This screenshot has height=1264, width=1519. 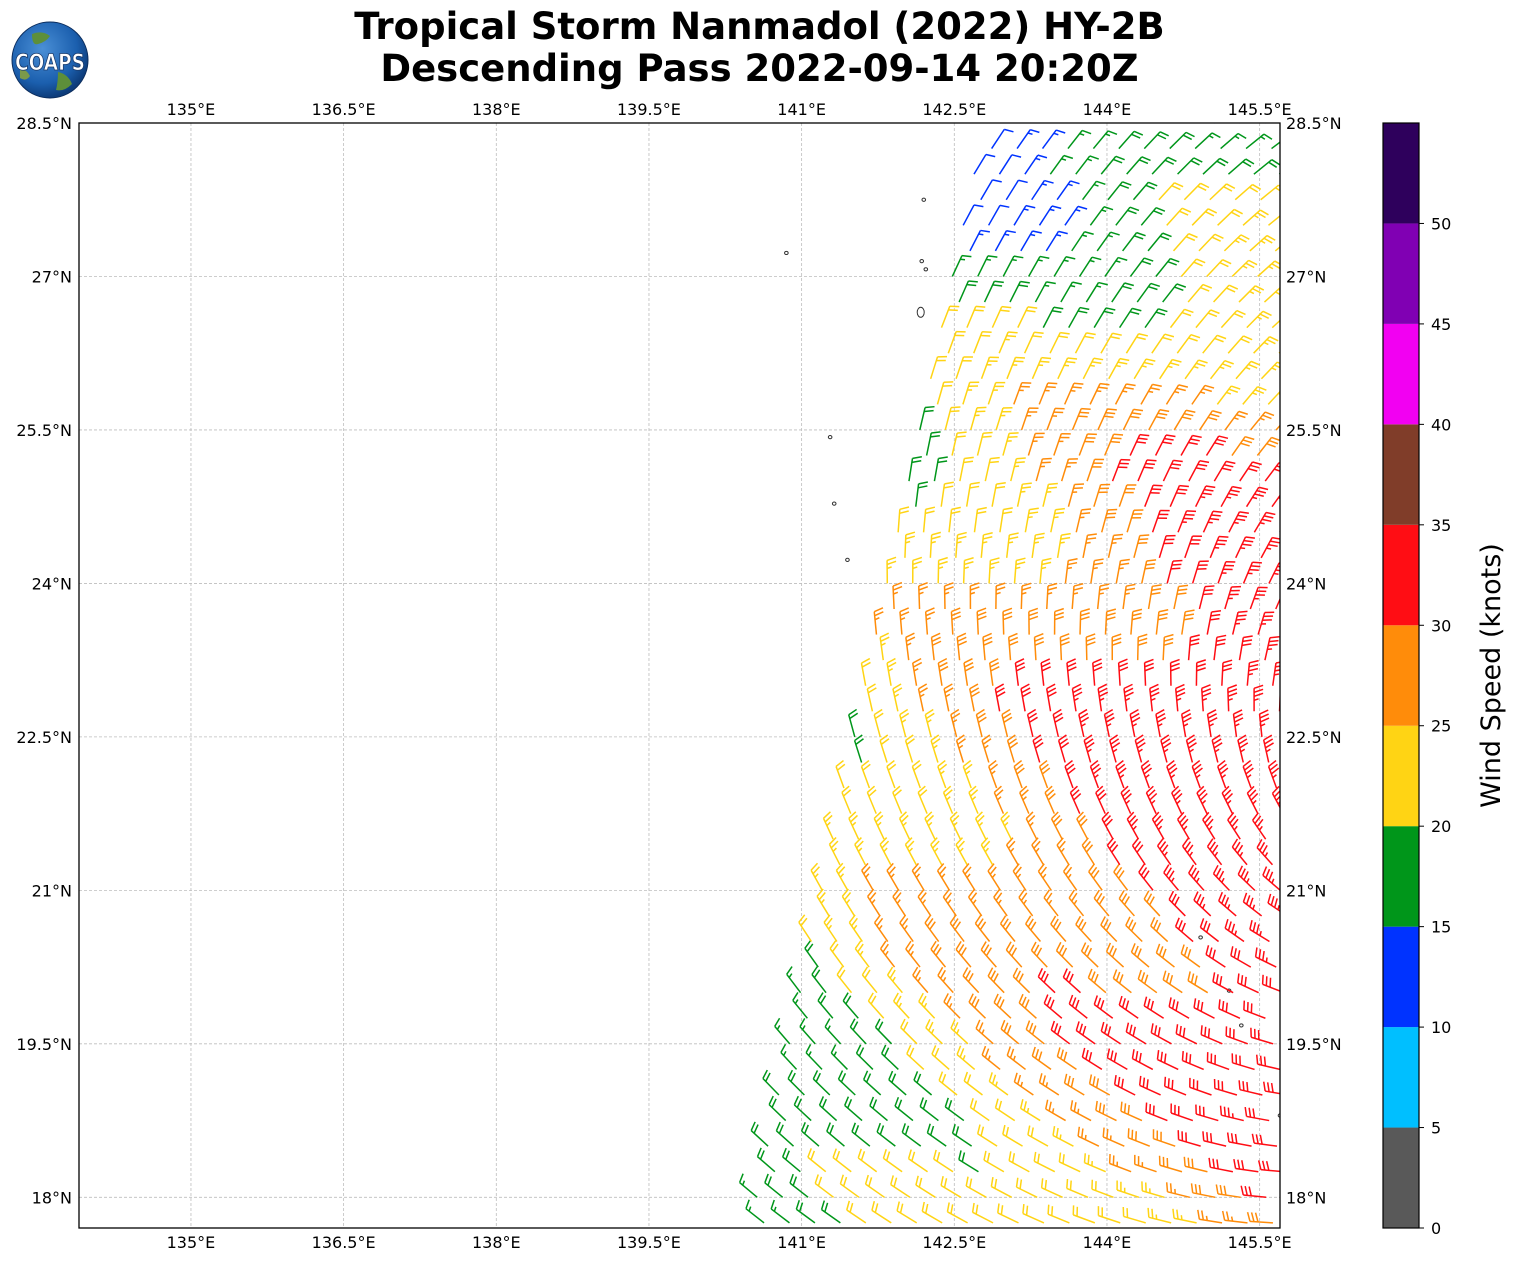 I want to click on lat-tick-label-right: 28.5°N, so click(x=1314, y=123).